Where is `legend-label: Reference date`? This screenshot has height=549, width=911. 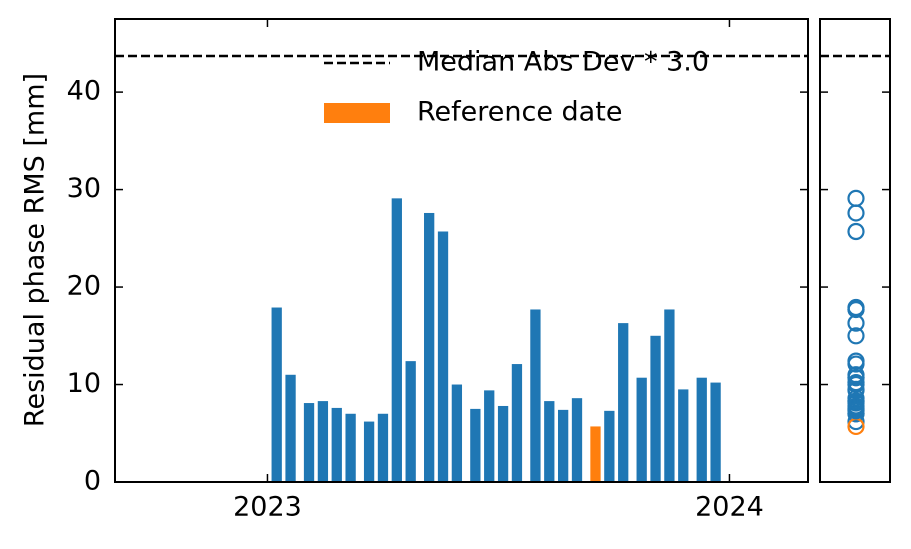 legend-label: Reference date is located at coordinates (519, 112).